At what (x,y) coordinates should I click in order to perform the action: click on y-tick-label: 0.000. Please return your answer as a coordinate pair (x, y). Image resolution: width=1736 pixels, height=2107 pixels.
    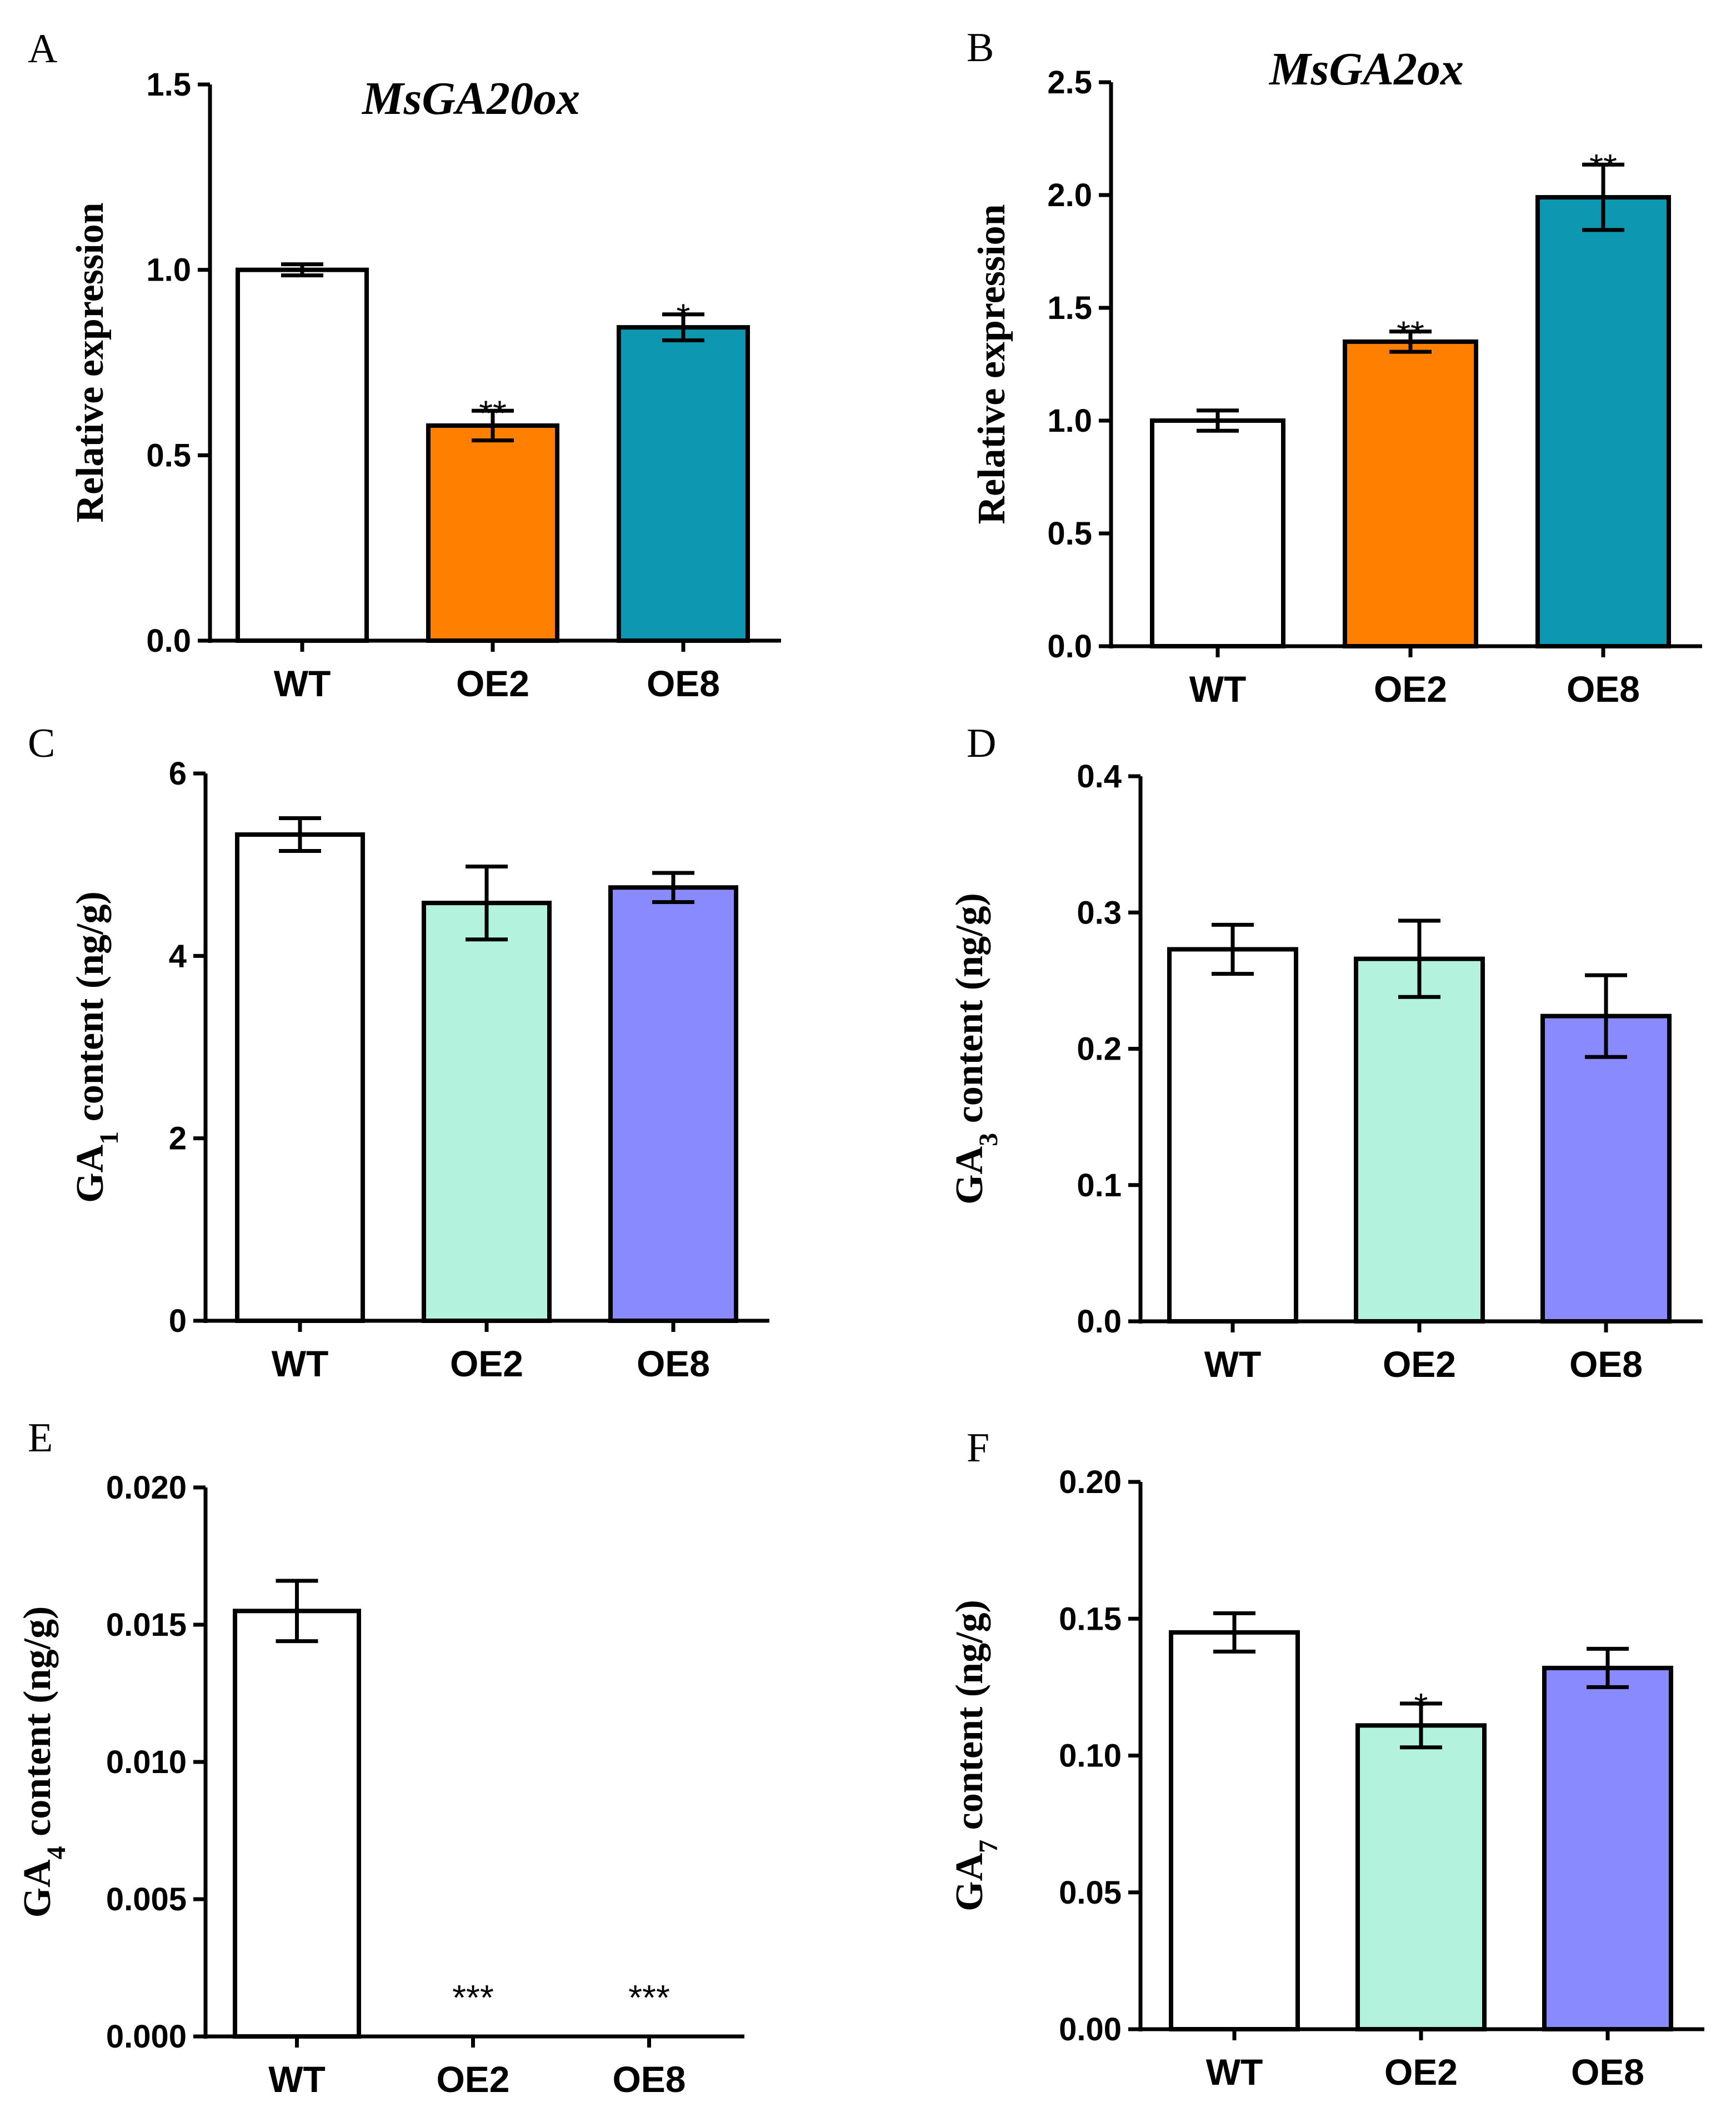
    Looking at the image, I should click on (146, 2037).